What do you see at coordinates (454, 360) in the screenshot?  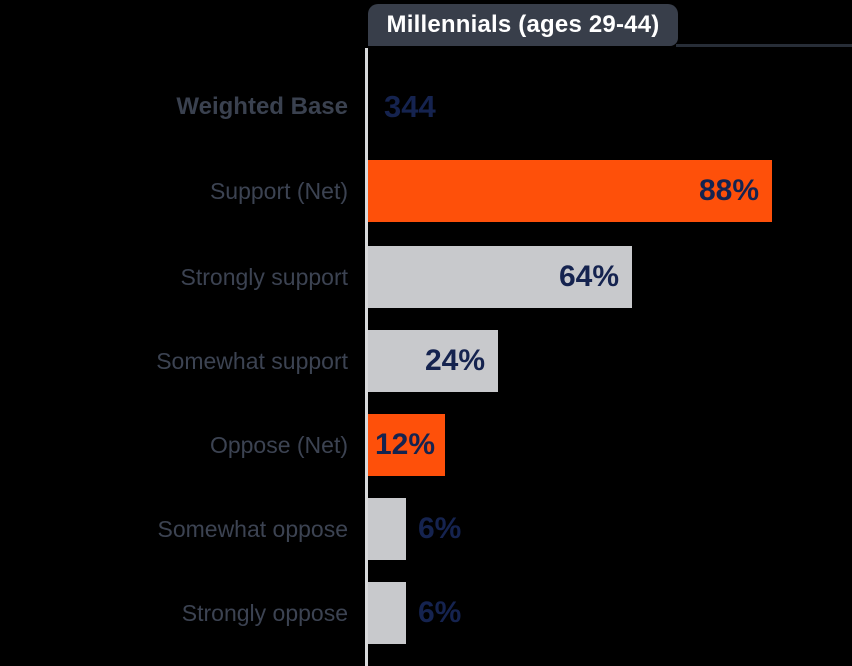 I see `value-label: 24%` at bounding box center [454, 360].